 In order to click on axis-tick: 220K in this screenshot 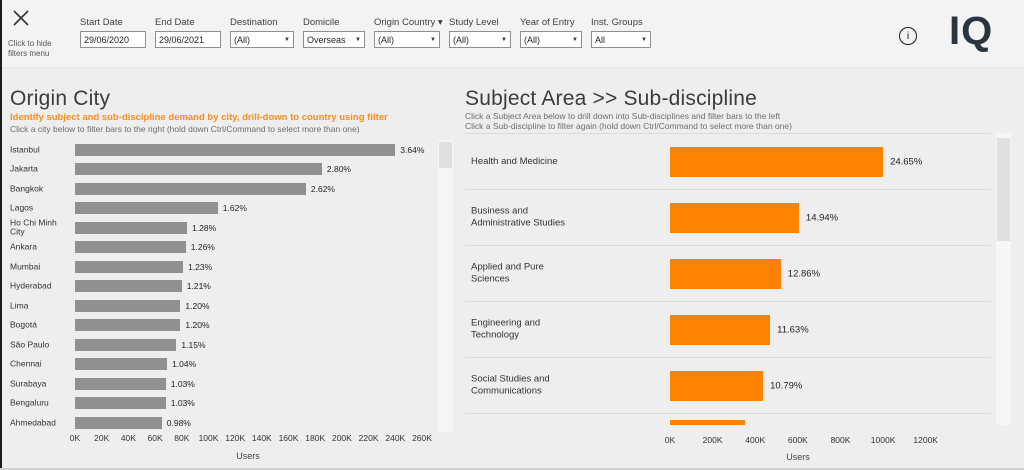, I will do `click(368, 438)`.